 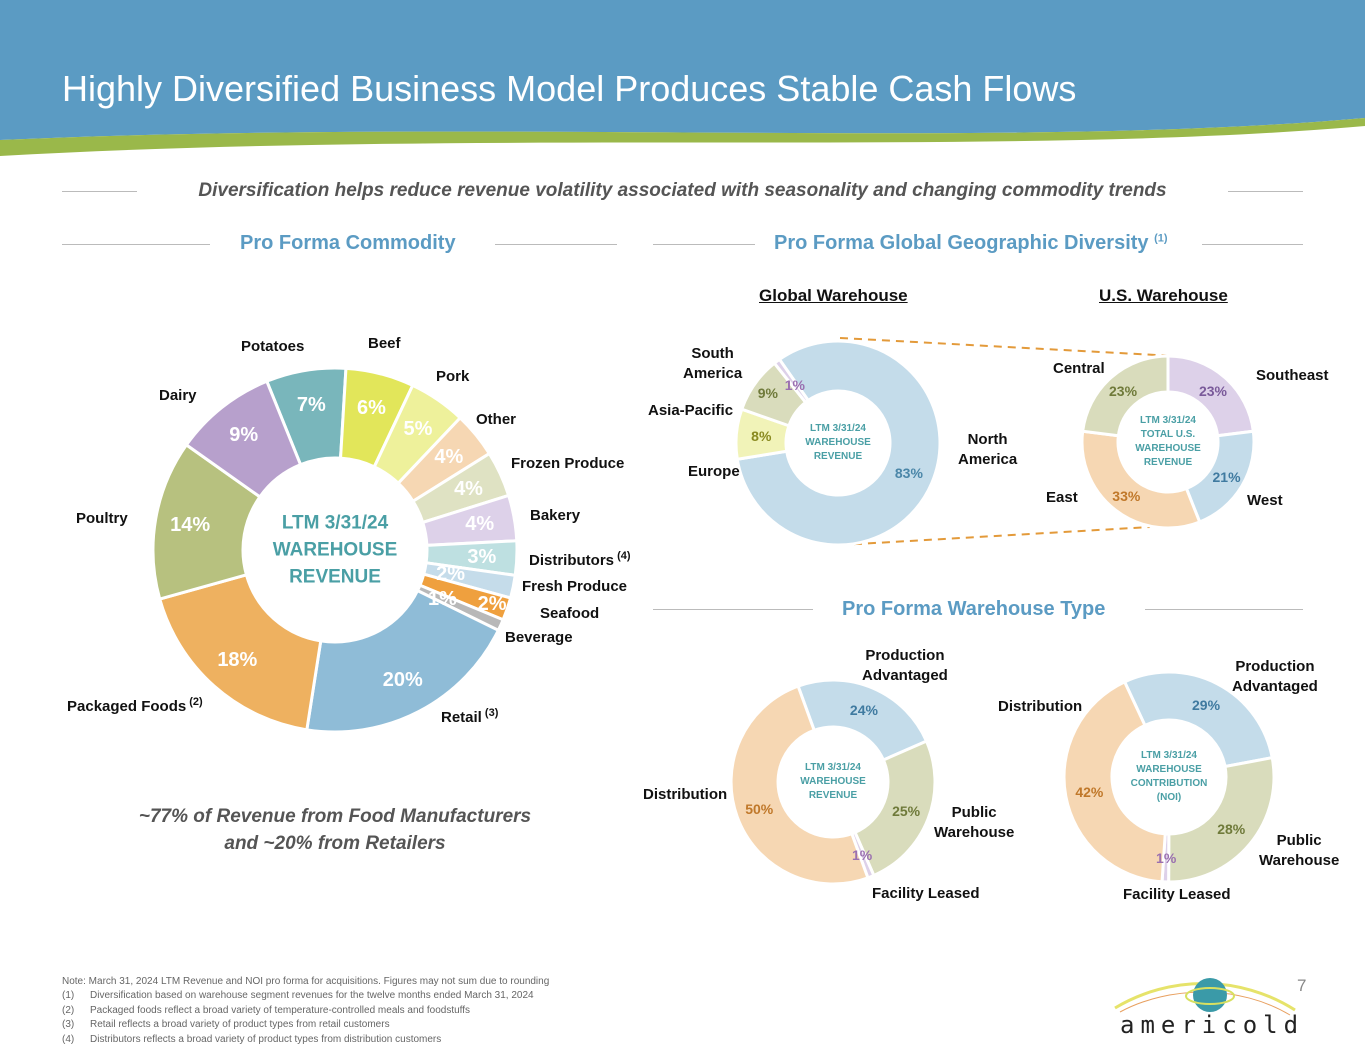 What do you see at coordinates (539, 637) in the screenshot?
I see `category-label: Beverage` at bounding box center [539, 637].